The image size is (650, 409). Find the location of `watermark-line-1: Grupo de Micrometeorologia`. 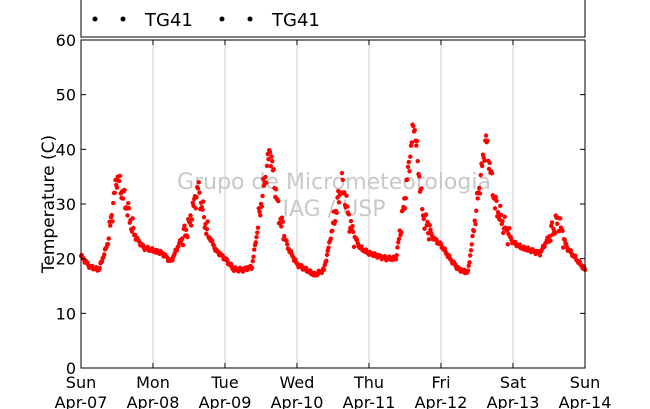

watermark-line-1: Grupo de Micrometeorologia is located at coordinates (334, 182).